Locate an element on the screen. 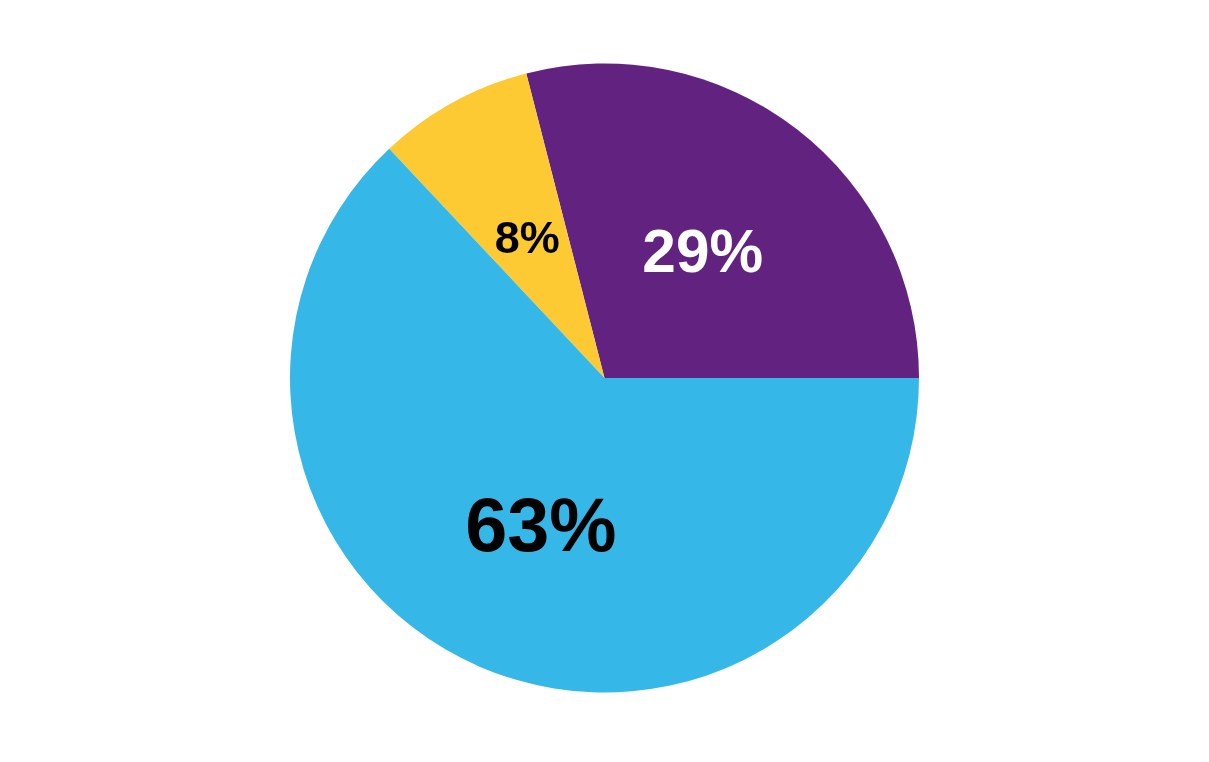  data-label: 29% is located at coordinates (703, 251).